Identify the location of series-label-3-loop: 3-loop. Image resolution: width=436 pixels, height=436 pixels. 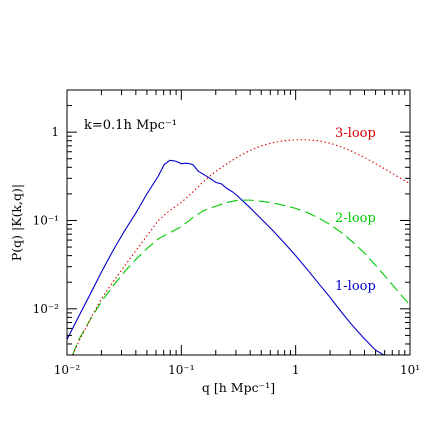
(355, 133).